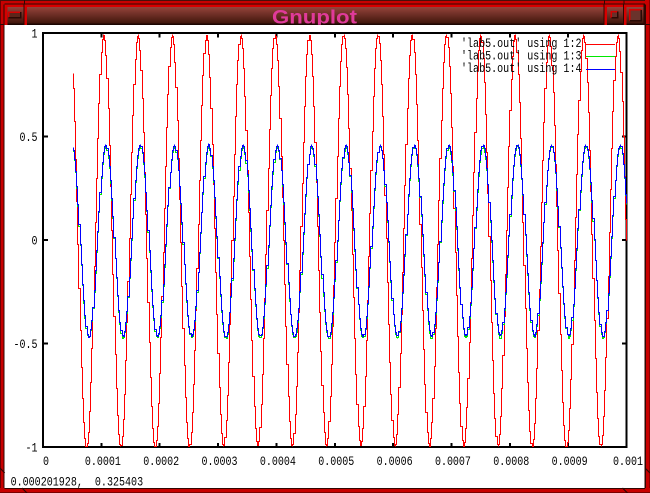 Image resolution: width=650 pixels, height=493 pixels. What do you see at coordinates (35, 34) in the screenshot?
I see `svg-text: 1` at bounding box center [35, 34].